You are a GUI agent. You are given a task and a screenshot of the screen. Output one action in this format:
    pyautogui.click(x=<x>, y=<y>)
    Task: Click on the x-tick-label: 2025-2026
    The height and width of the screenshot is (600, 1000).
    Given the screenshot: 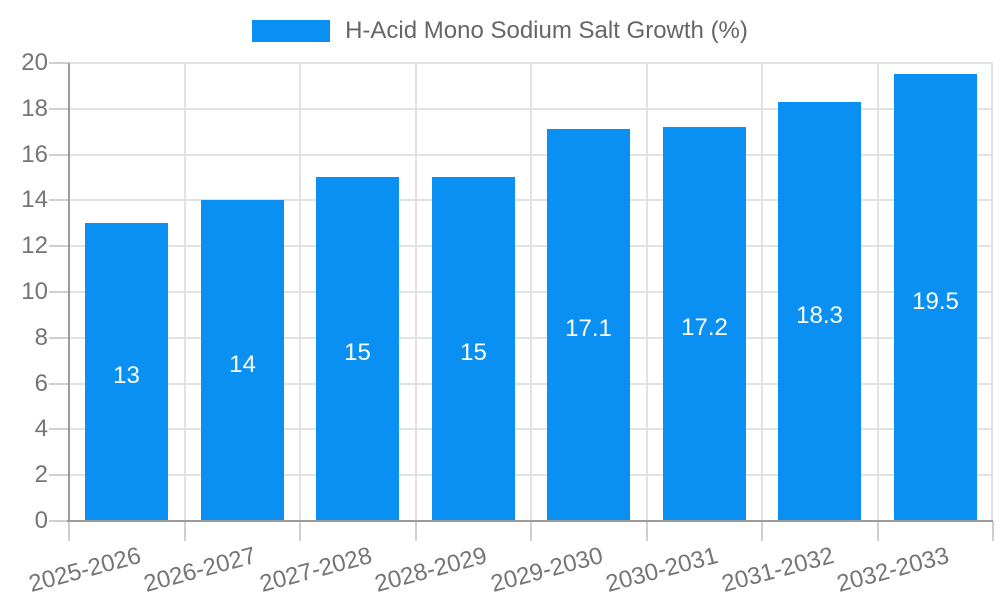 What is the action you would take?
    pyautogui.click(x=85, y=570)
    